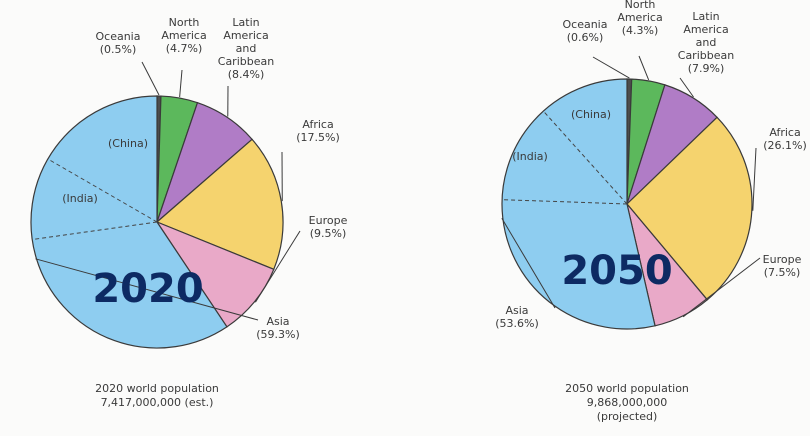 This screenshot has width=810, height=436. I want to click on slice-label-asia: Asia (53.6%), so click(517, 317).